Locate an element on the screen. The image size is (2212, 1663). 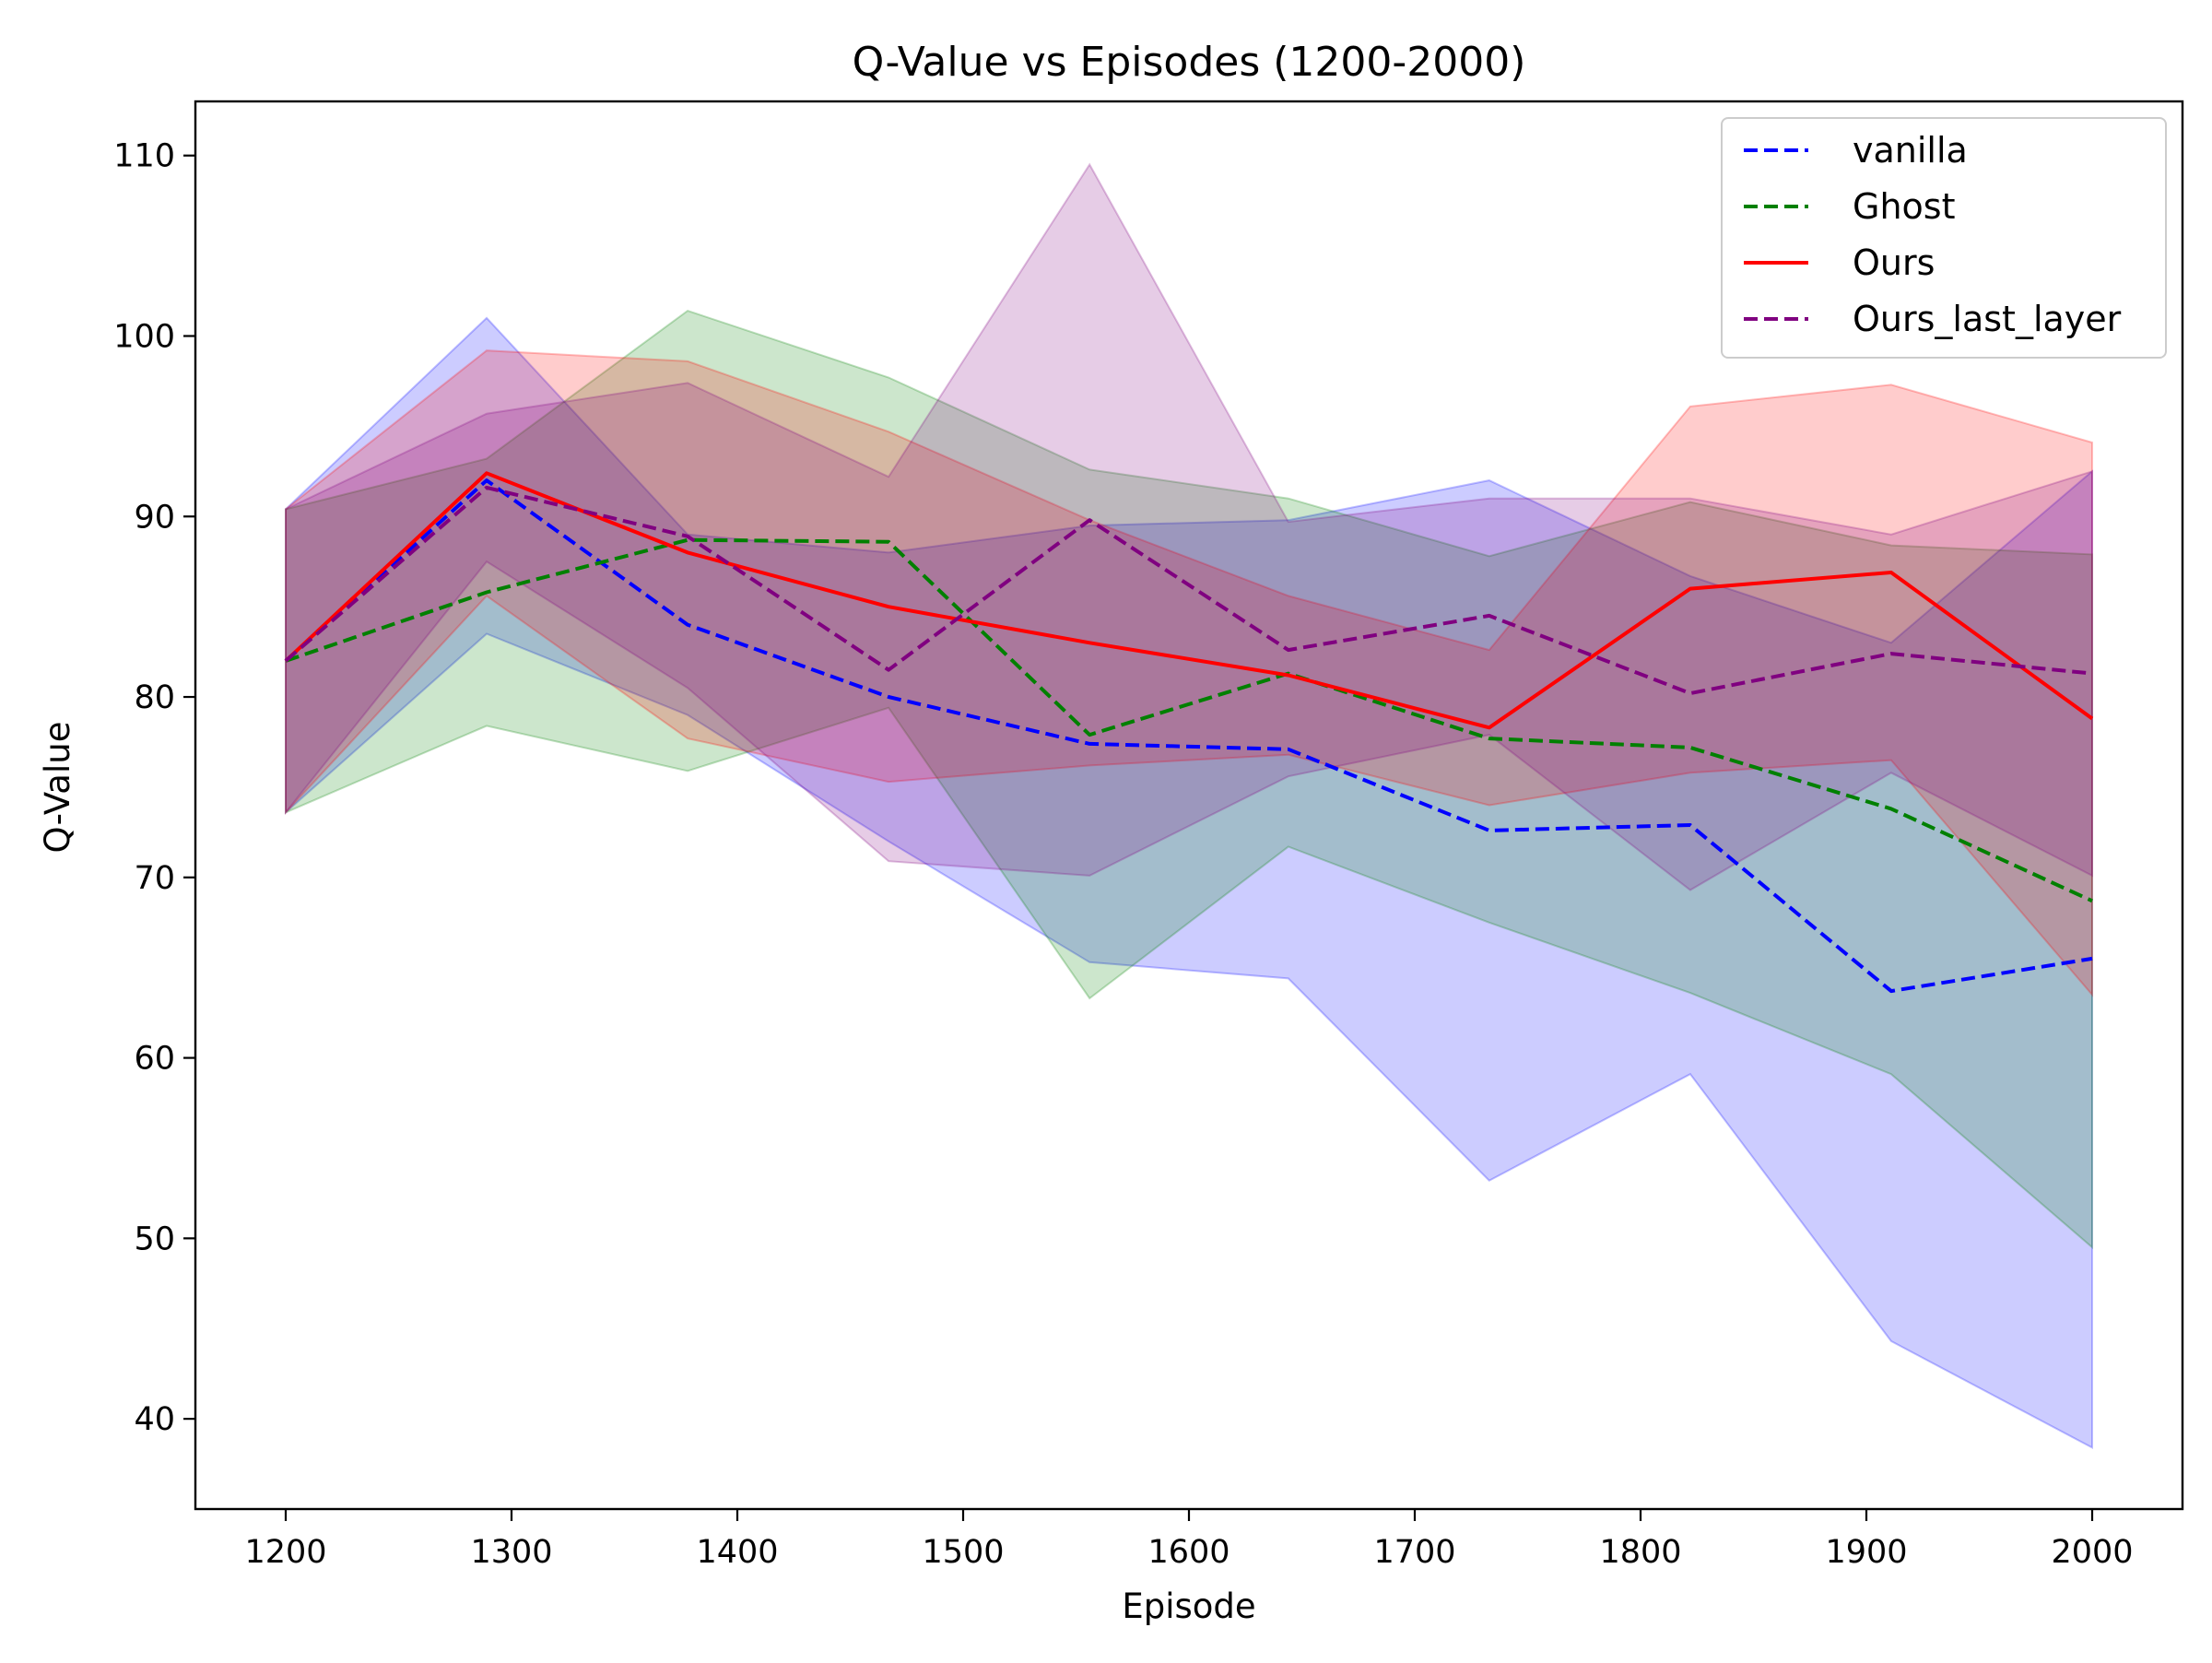
legend-label-ghost: Ghost is located at coordinates (1904, 206).